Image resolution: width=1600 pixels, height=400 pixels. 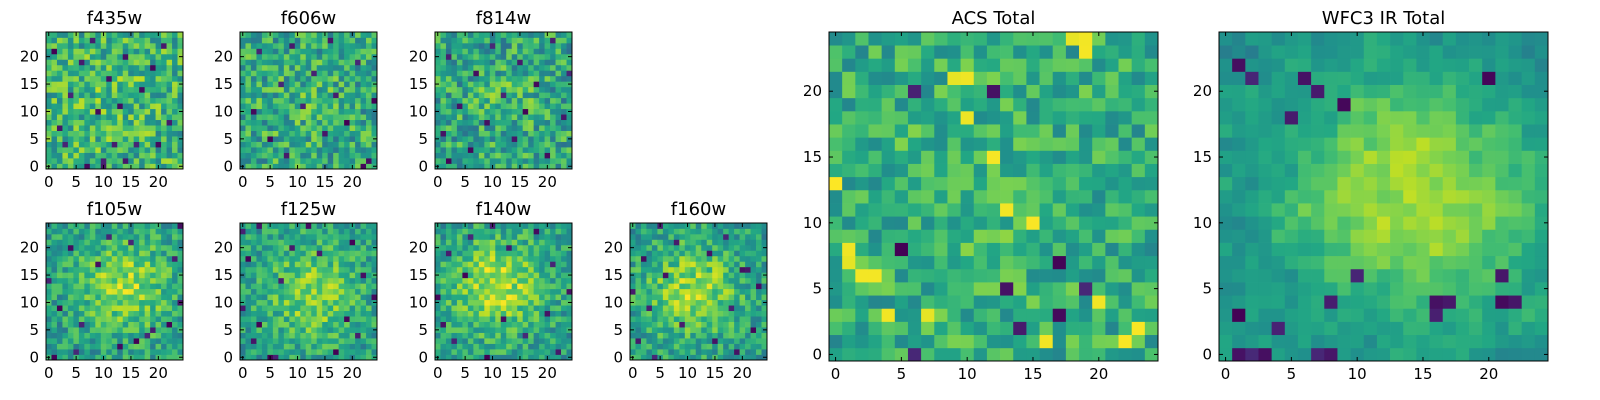 I want to click on x-tick-label: 15, so click(x=130, y=373).